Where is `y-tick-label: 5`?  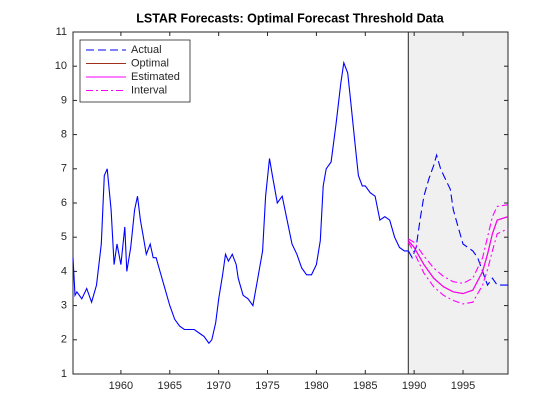
y-tick-label: 5 is located at coordinates (64, 237).